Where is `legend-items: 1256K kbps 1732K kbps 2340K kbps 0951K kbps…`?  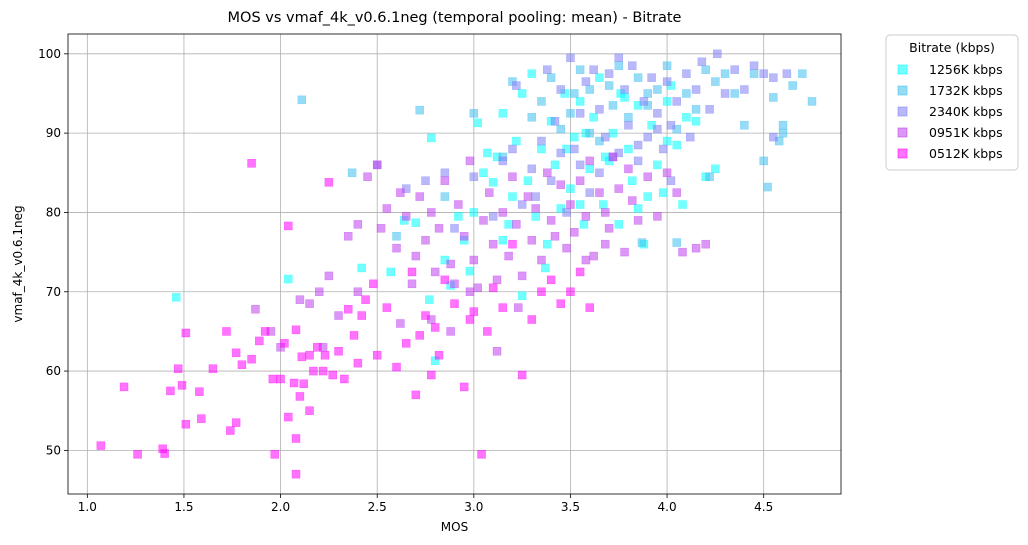
legend-items: 1256K kbps 1732K kbps 2340K kbps 0951K kbps… is located at coordinates (950, 111).